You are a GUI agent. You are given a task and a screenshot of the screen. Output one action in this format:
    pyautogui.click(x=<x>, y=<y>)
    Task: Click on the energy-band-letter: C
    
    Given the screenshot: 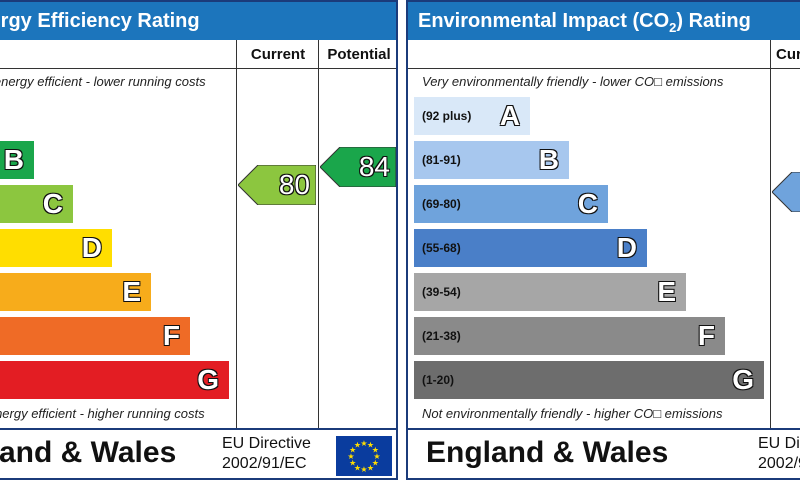 What is the action you would take?
    pyautogui.click(x=52, y=203)
    